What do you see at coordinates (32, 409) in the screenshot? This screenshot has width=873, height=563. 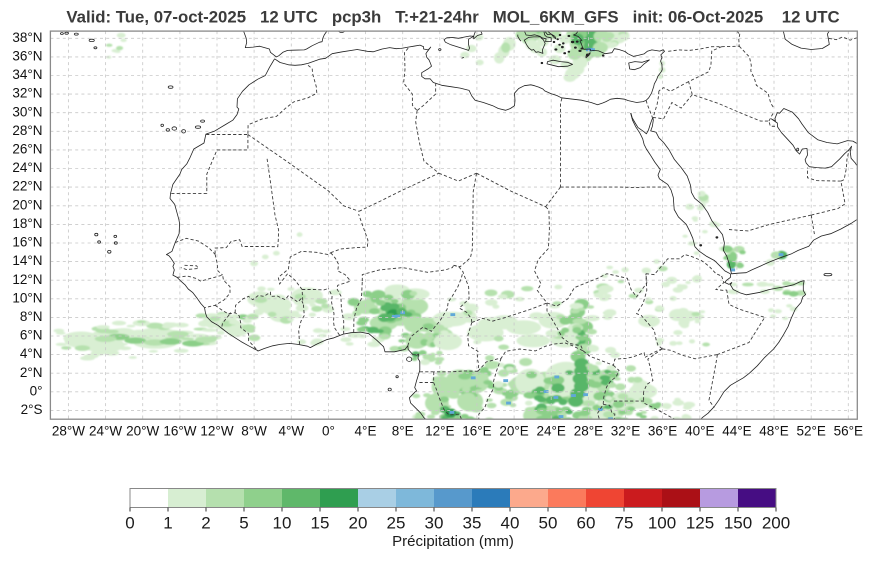 I see `svg-text: 2°S` at bounding box center [32, 409].